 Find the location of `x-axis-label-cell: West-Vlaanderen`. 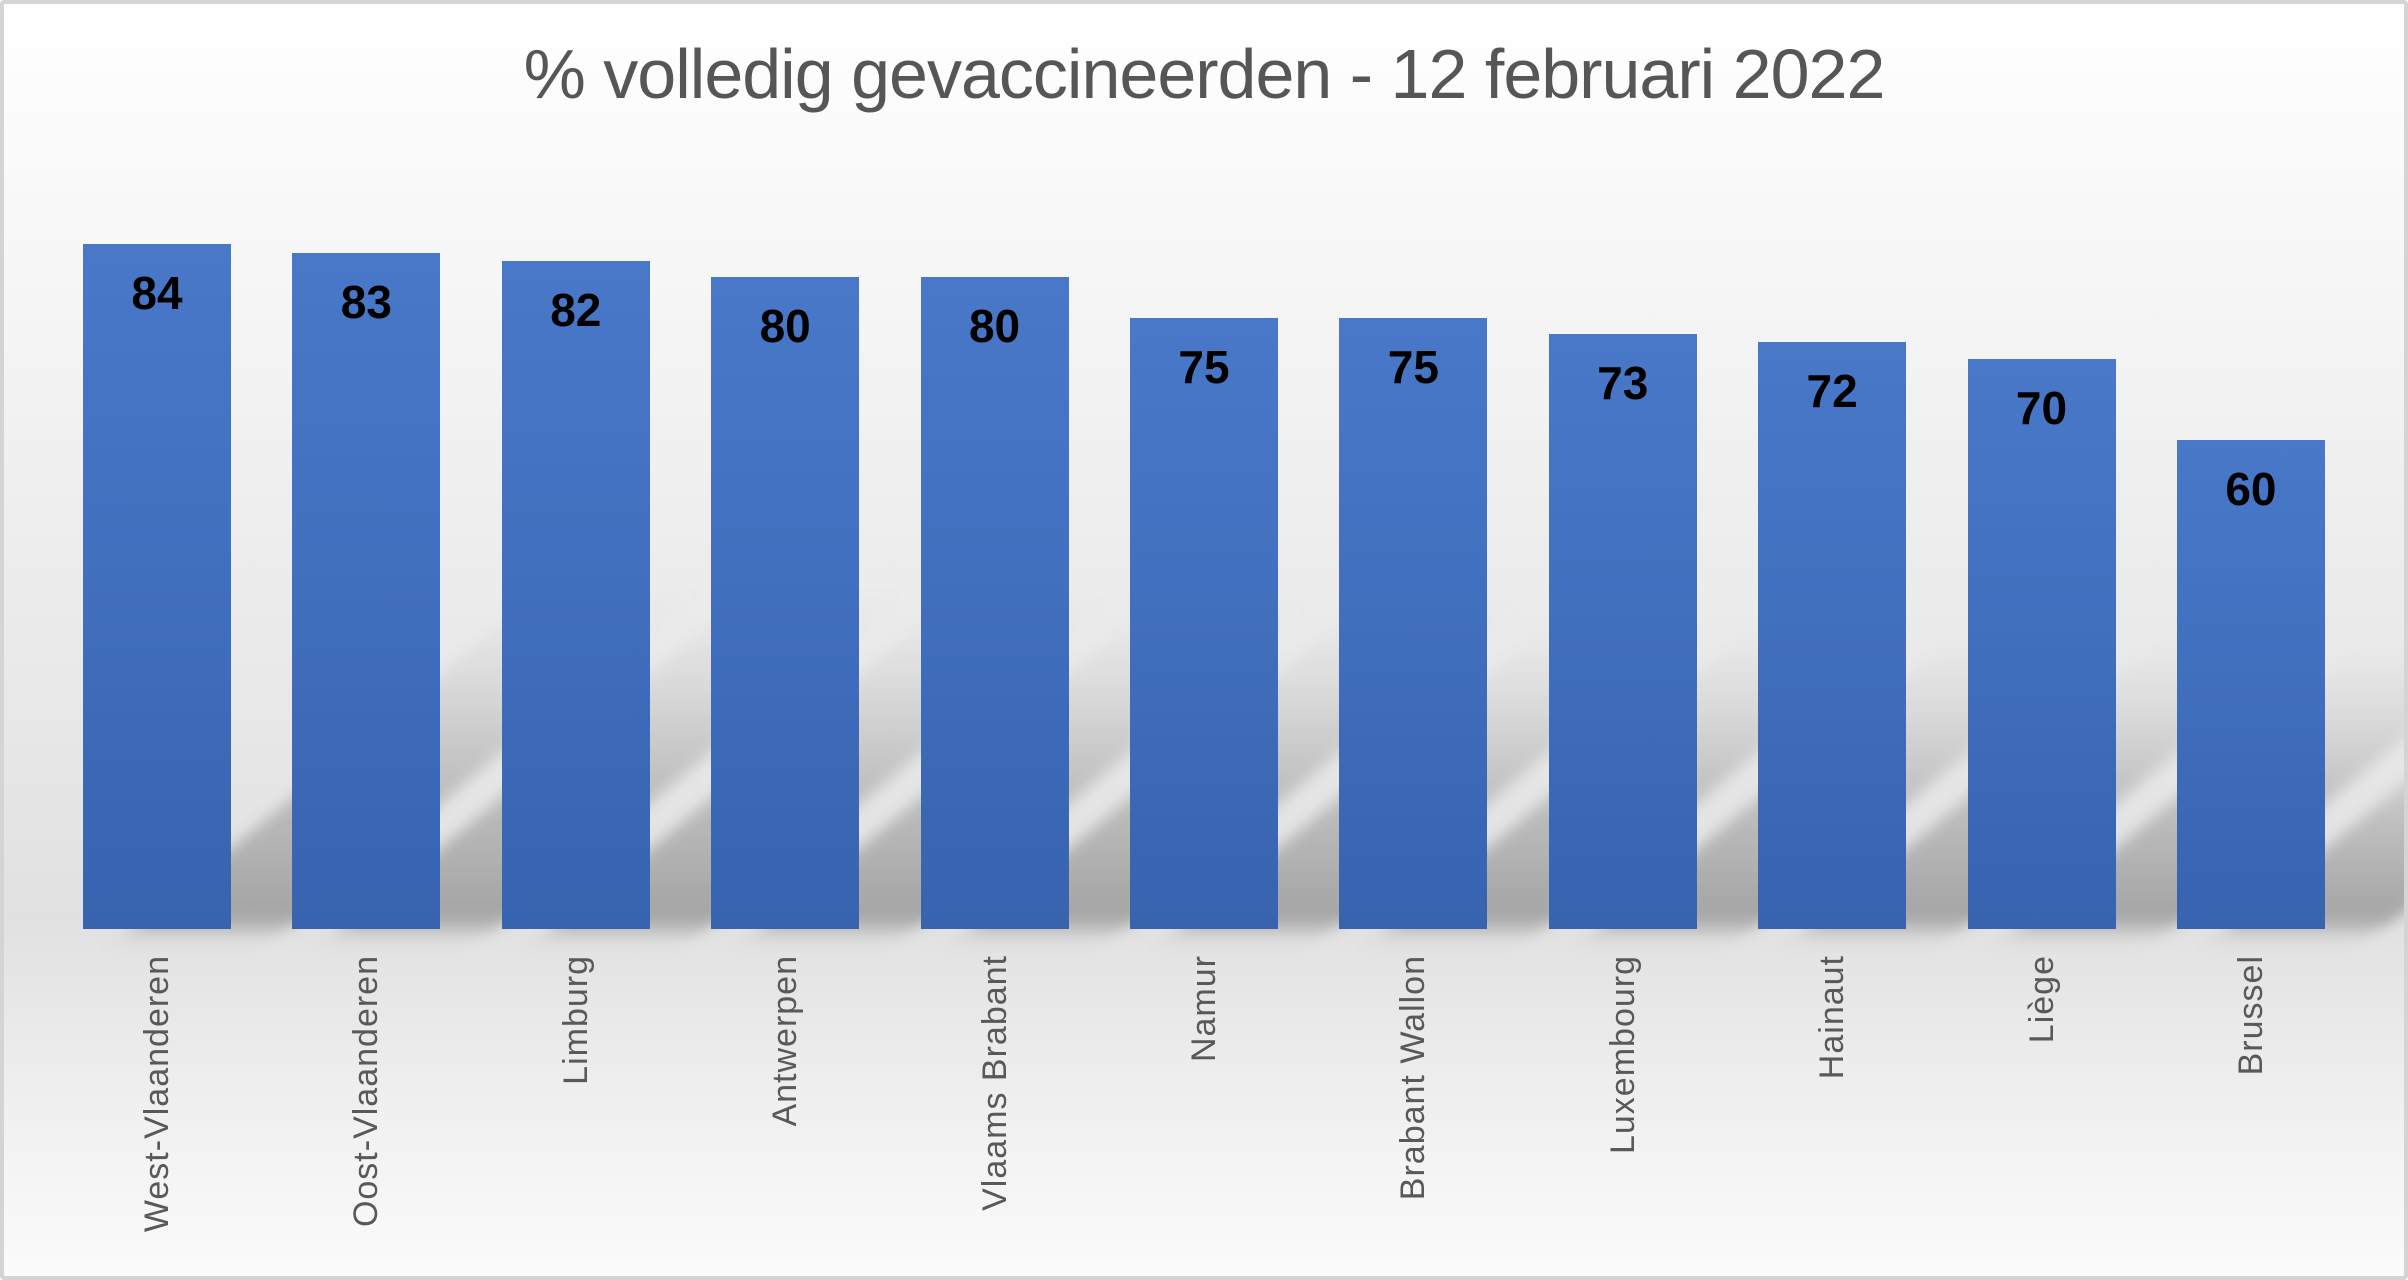

x-axis-label-cell: West-Vlaanderen is located at coordinates (157, 1102).